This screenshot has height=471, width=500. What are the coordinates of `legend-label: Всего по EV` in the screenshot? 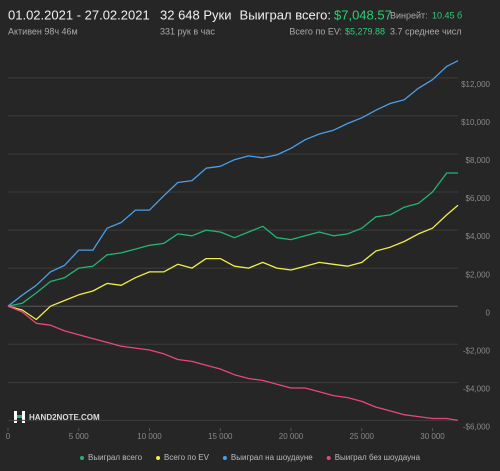 It's located at (187, 457).